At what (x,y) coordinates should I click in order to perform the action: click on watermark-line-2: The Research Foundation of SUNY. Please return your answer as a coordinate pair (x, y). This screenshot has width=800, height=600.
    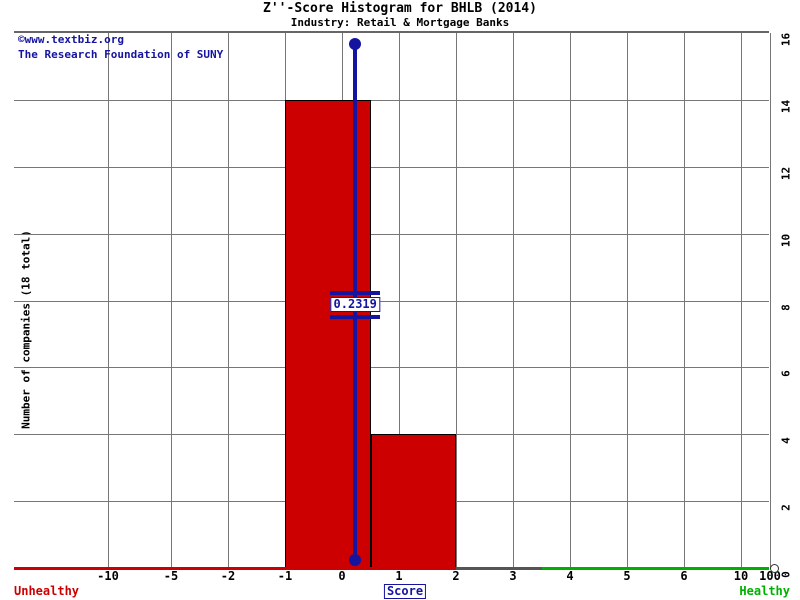
    Looking at the image, I should click on (121, 54).